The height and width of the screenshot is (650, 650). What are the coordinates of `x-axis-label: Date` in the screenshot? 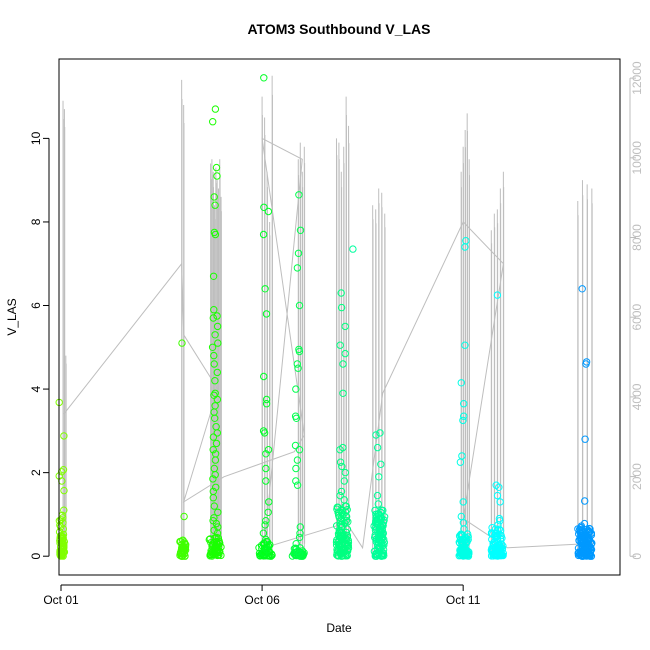 It's located at (339, 628).